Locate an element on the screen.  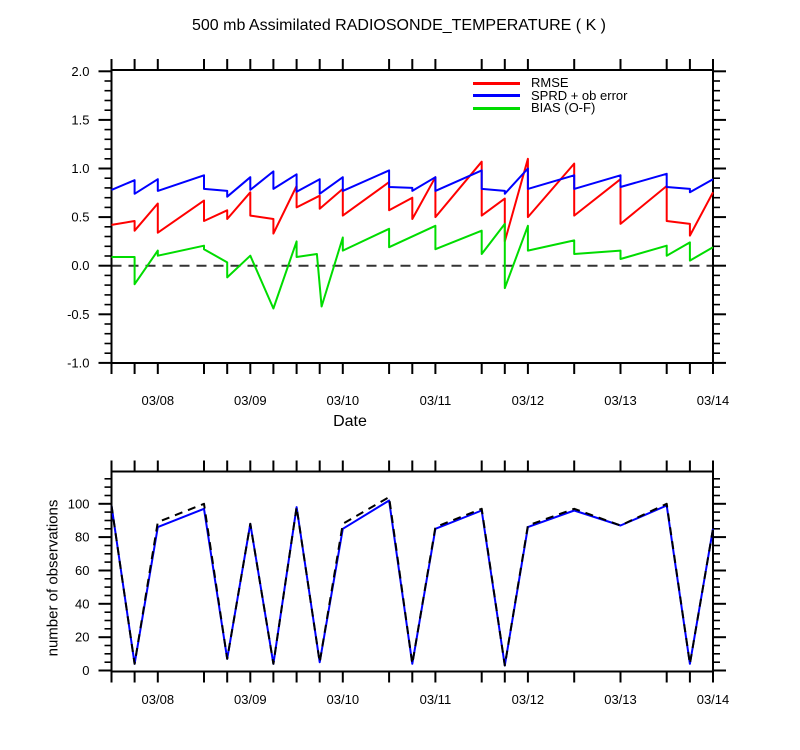
y-axis-title-observations: number of observations is located at coordinates (53, 578).